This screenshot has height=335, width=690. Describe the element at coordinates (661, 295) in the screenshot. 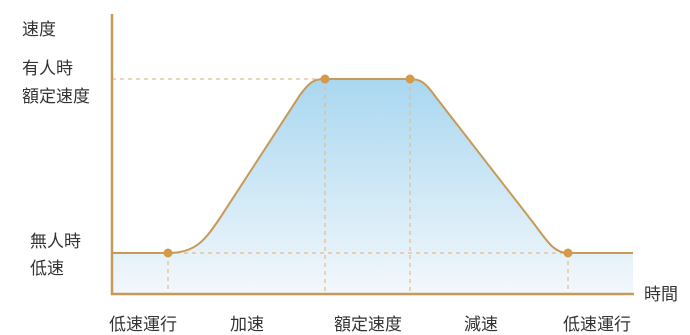

I see `x-axis-label: 時間` at that location.